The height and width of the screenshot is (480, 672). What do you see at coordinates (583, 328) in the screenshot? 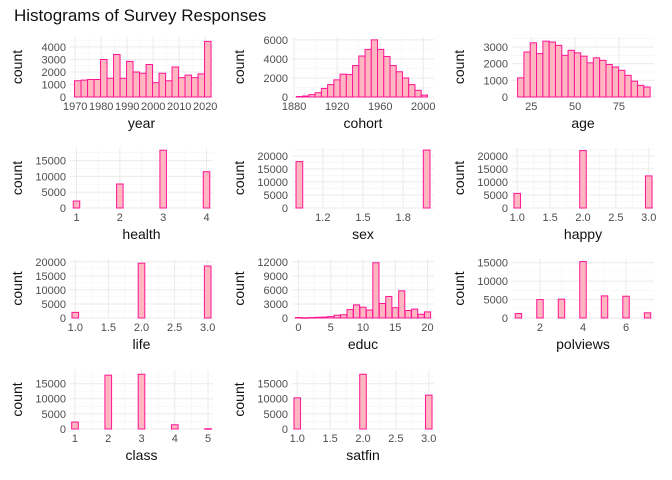
I see `x-tick-label: 4` at bounding box center [583, 328].